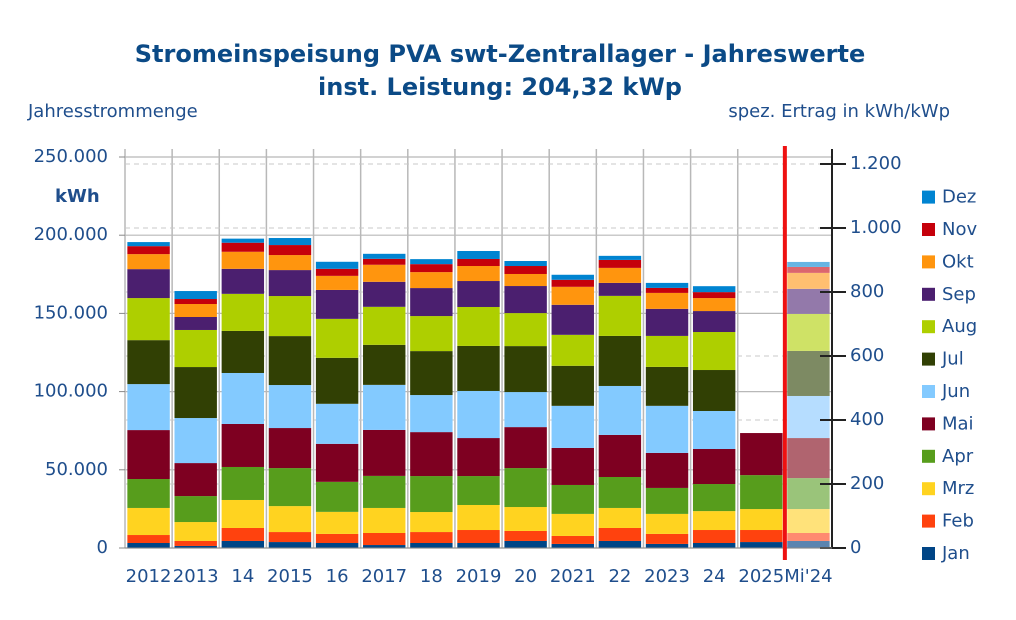 Image resolution: width=1016 pixels, height=620 pixels. I want to click on y2-tick-label: 800, so click(867, 291).